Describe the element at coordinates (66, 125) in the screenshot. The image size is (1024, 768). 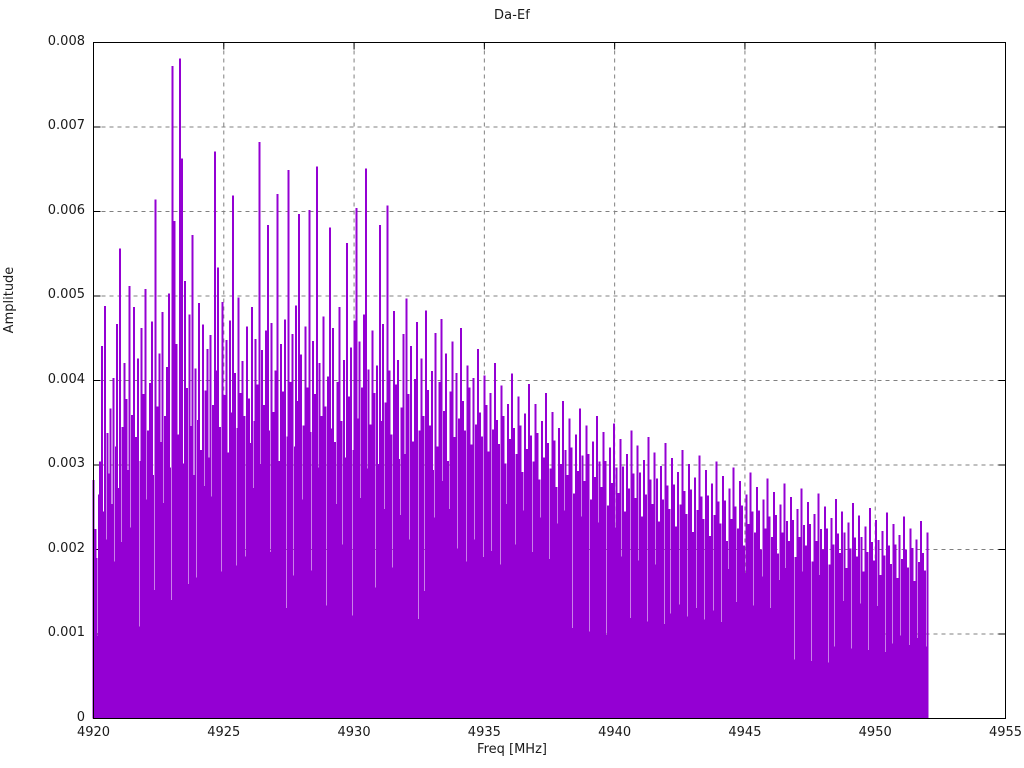
I see `y-tick-label: 0.007` at that location.